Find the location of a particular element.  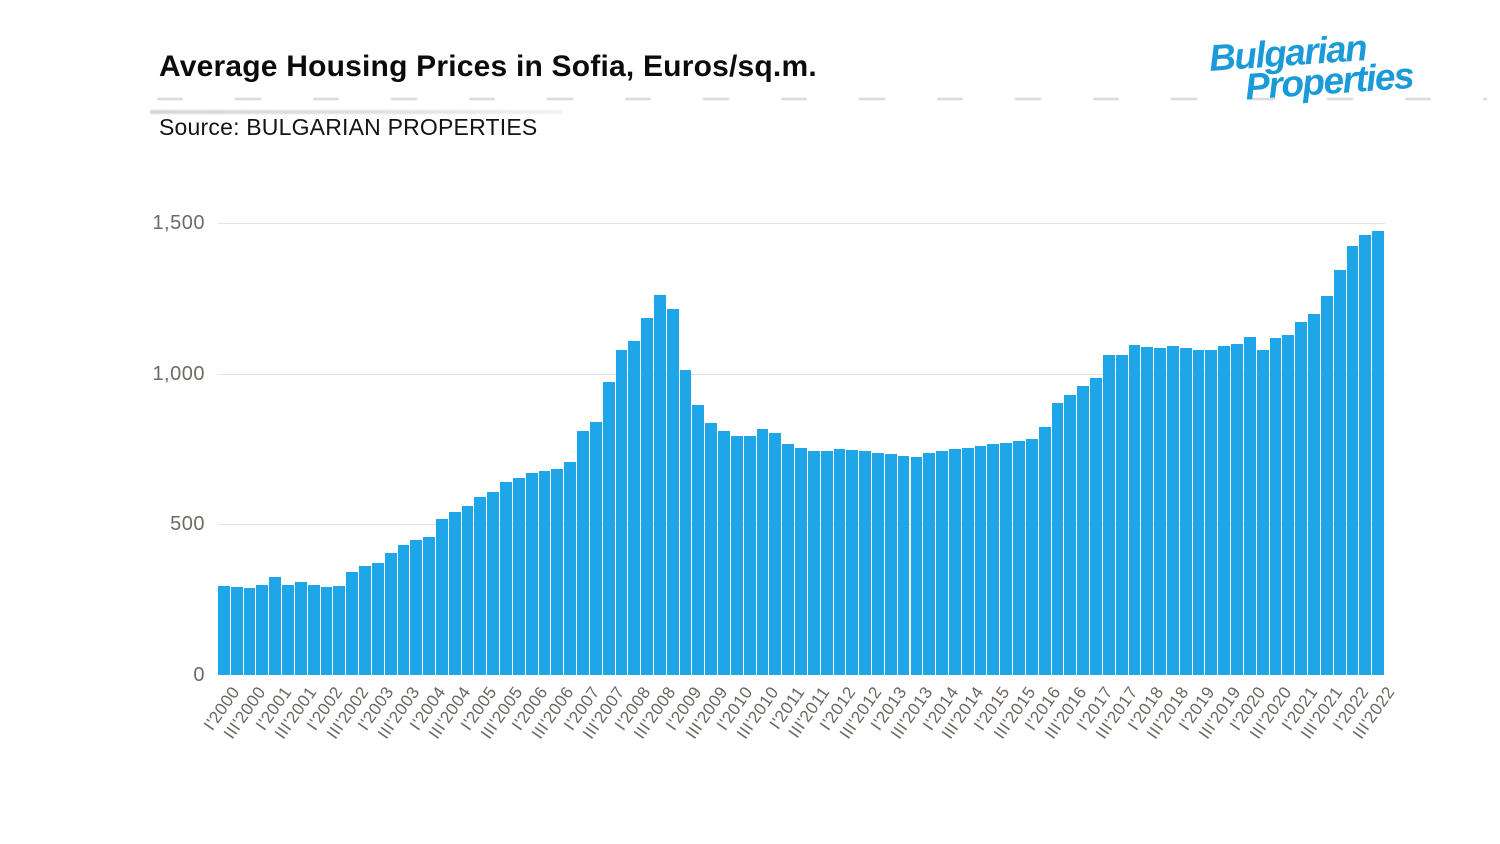

bar-I'2011 is located at coordinates (788, 559).